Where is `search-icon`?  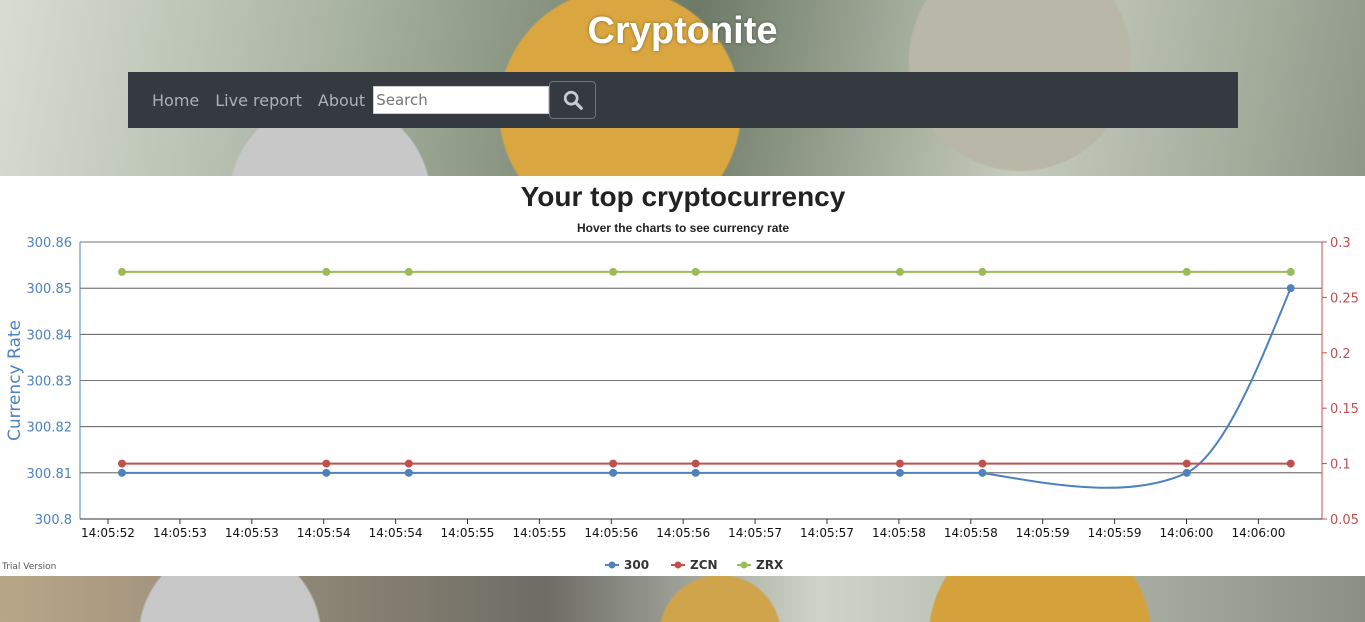 search-icon is located at coordinates (573, 100).